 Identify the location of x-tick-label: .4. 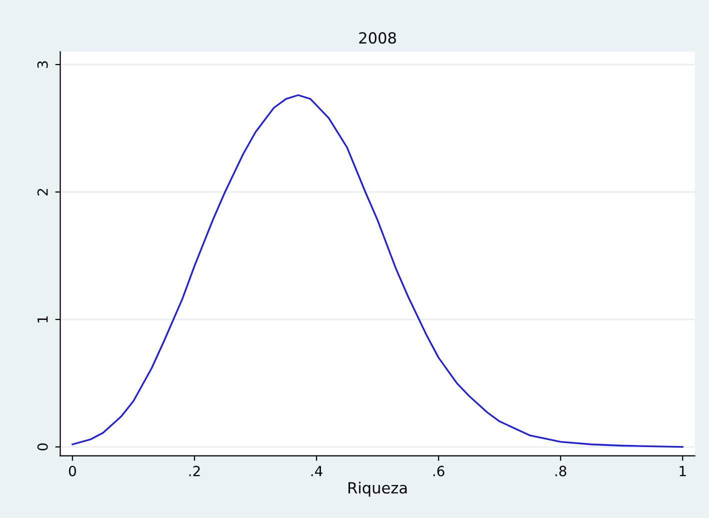
(316, 471).